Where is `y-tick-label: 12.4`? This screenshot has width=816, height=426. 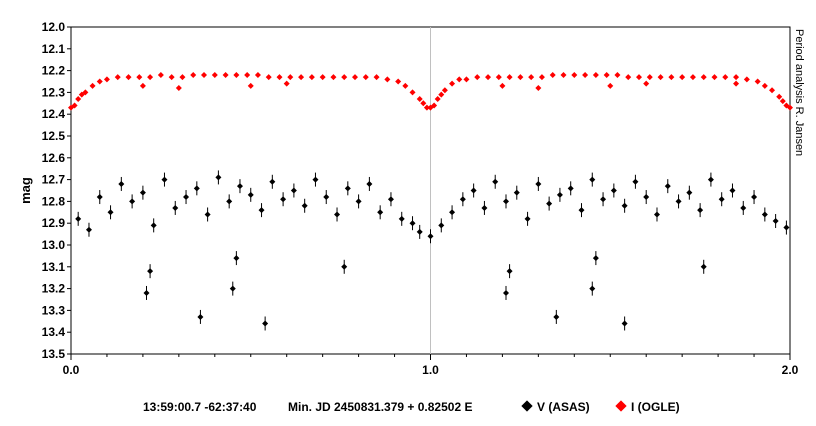 y-tick-label: 12.4 is located at coordinates (54, 114).